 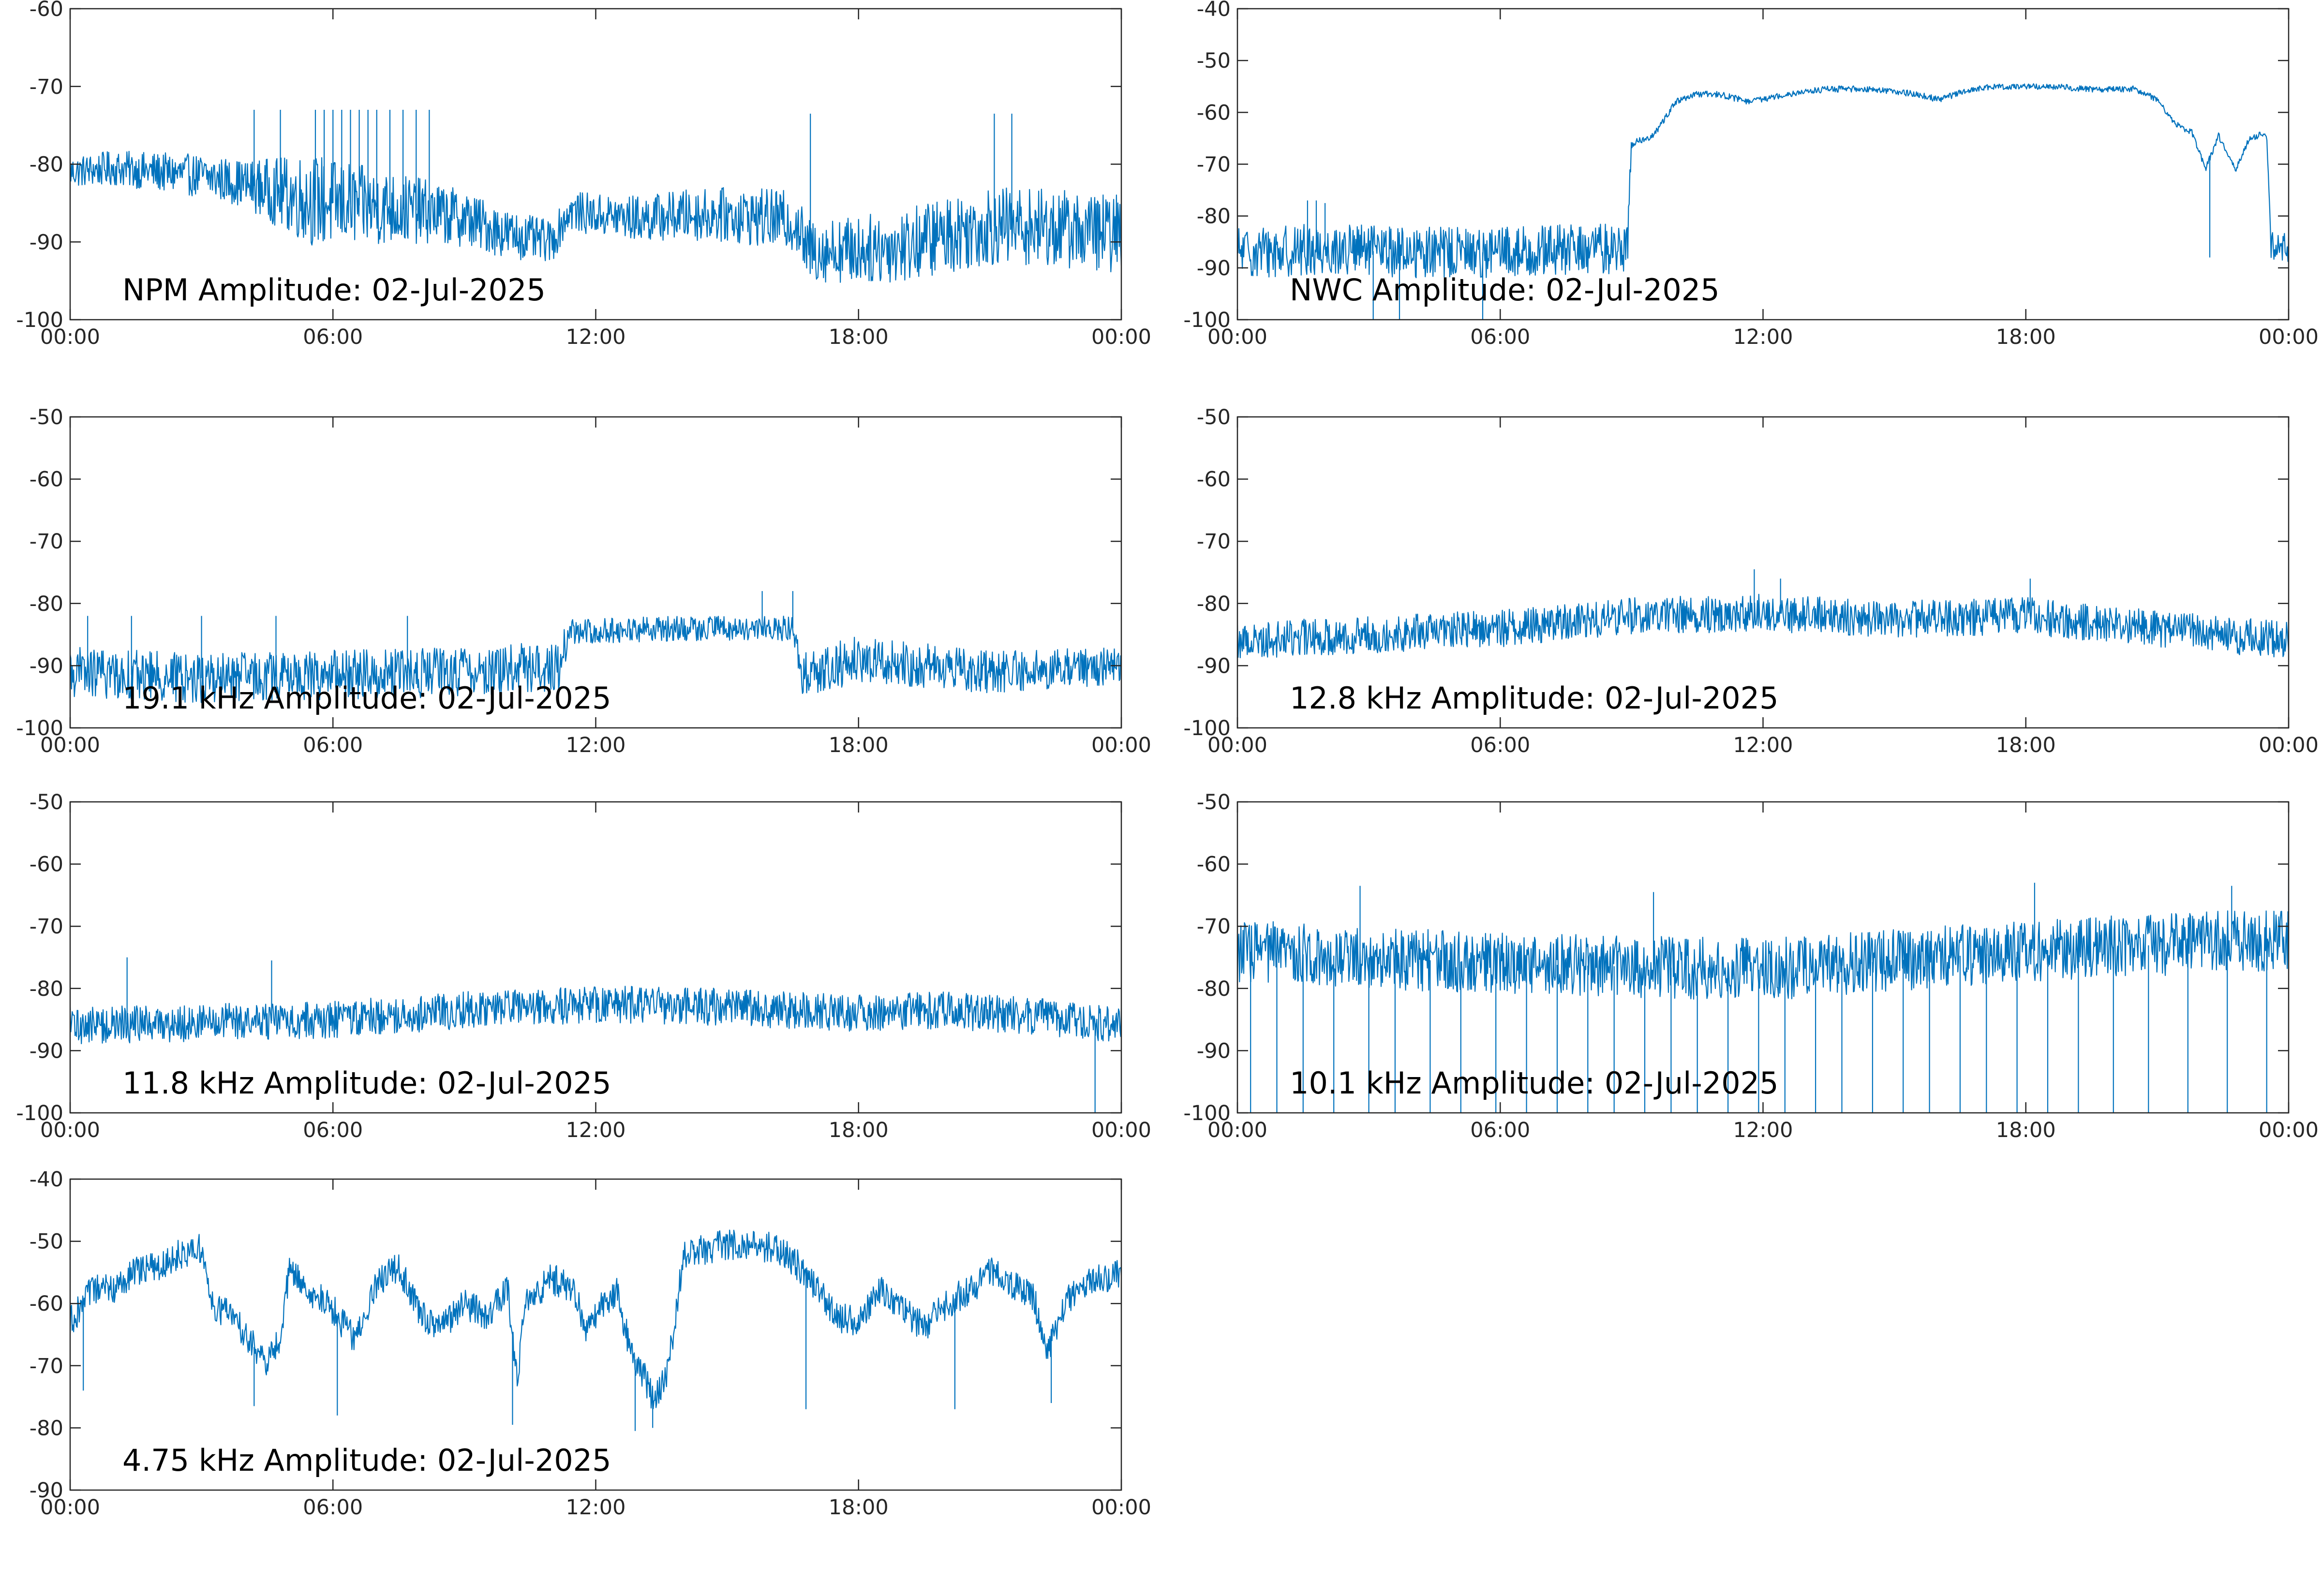 I want to click on chart-title: 11.8 kHz Amplitude: 02-Jul-2025, so click(x=366, y=1083).